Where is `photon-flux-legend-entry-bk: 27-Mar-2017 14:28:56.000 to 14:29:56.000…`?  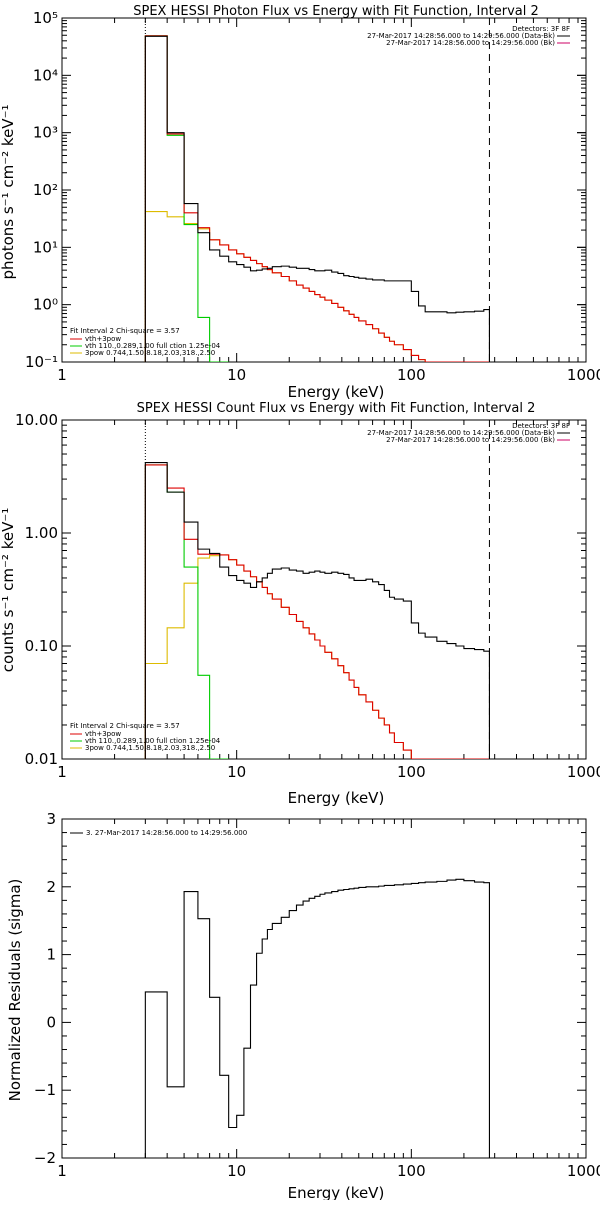
photon-flux-legend-entry-bk: 27-Mar-2017 14:28:56.000 to 14:29:56.000… is located at coordinates (470, 43).